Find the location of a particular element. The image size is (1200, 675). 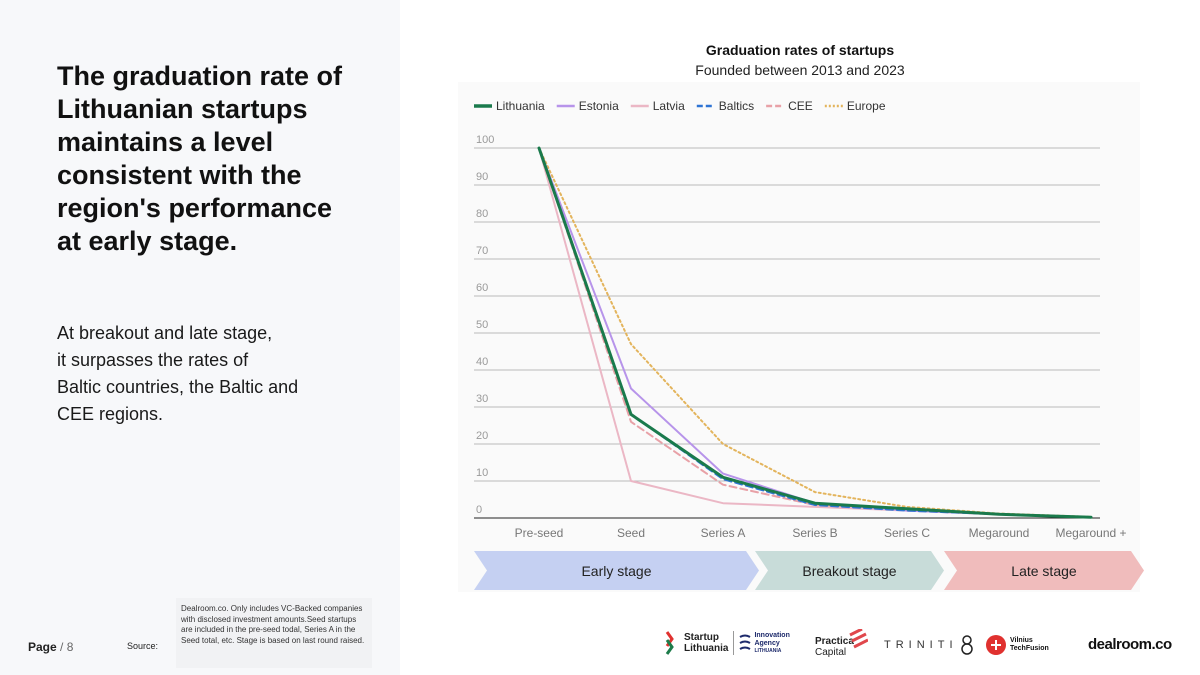

practica-line2: Capital is located at coordinates (831, 652).